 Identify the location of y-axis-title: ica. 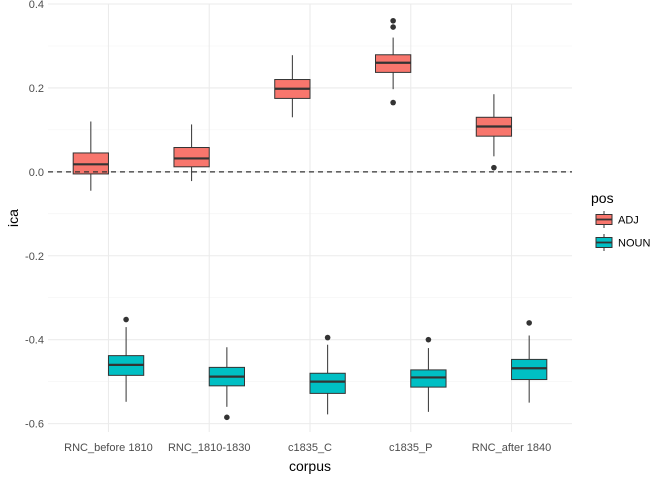
(13, 218).